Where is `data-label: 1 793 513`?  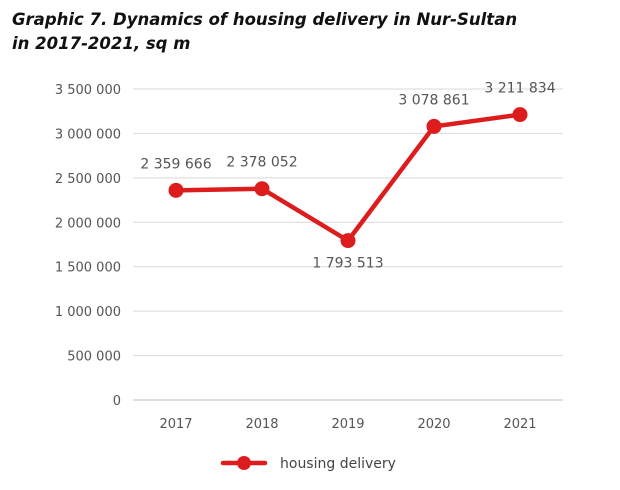
data-label: 1 793 513 is located at coordinates (347, 264).